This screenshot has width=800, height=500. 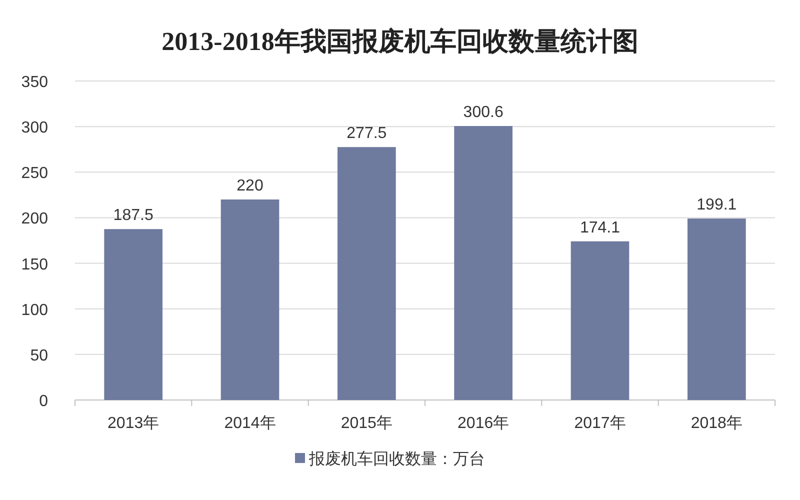 What do you see at coordinates (400, 41) in the screenshot?
I see `chart-title: 2013-2018年我国报废机车回收数量统计图` at bounding box center [400, 41].